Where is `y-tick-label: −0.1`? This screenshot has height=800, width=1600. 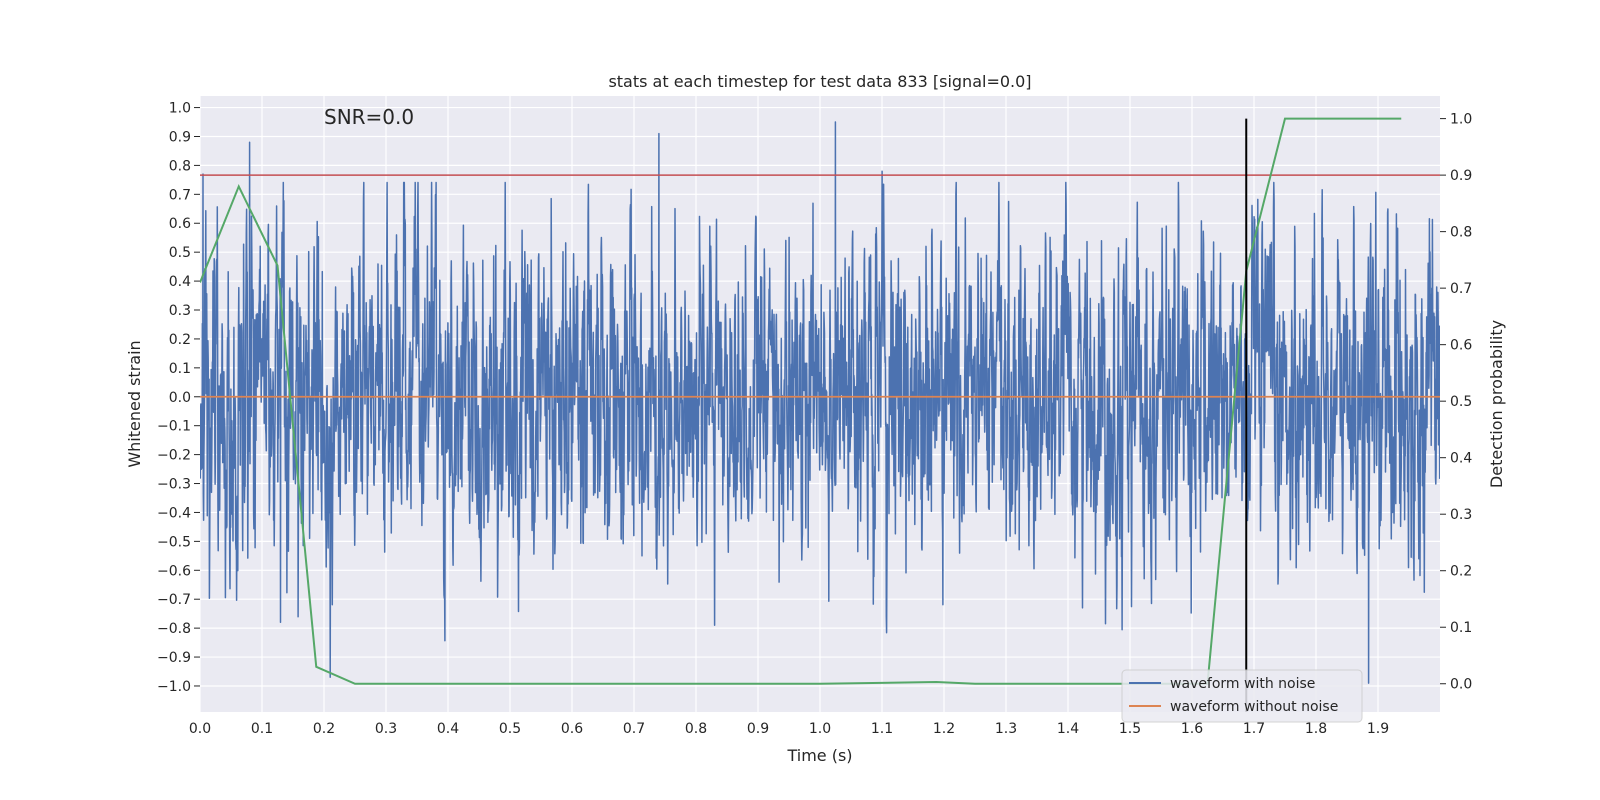 y-tick-label: −0.1 is located at coordinates (174, 427).